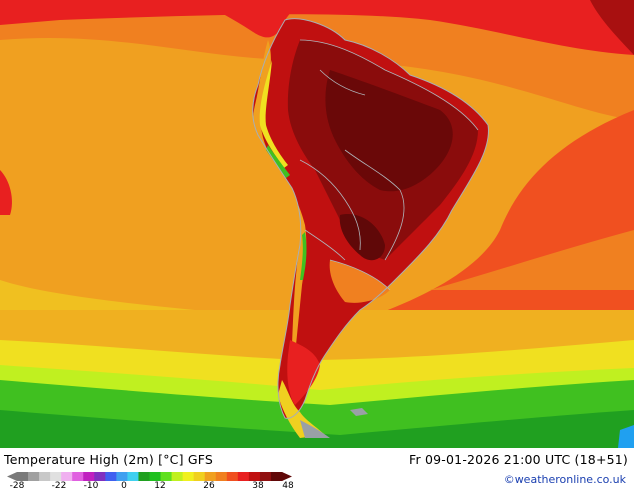 The width and height of the screenshot is (634, 491). What do you see at coordinates (564, 479) in the screenshot?
I see `credit-link: ©weatheronline.co.uk` at bounding box center [564, 479].